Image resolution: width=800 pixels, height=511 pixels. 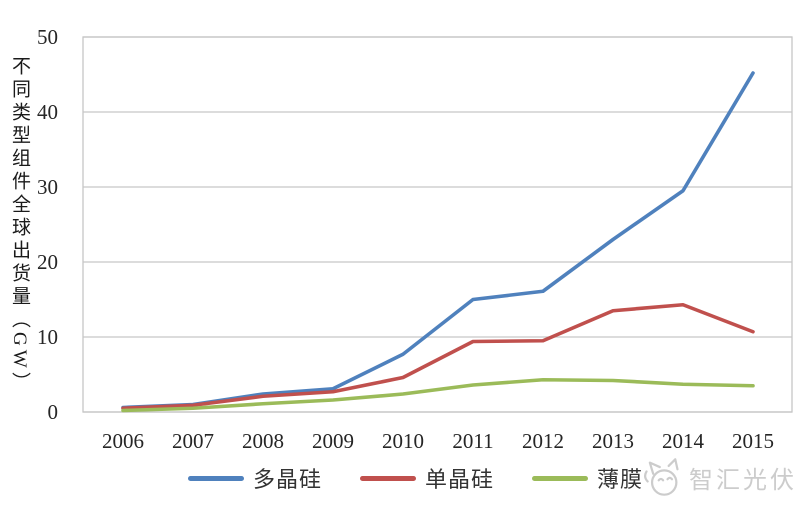 I want to click on svg-text: 2009, so click(x=333, y=441).